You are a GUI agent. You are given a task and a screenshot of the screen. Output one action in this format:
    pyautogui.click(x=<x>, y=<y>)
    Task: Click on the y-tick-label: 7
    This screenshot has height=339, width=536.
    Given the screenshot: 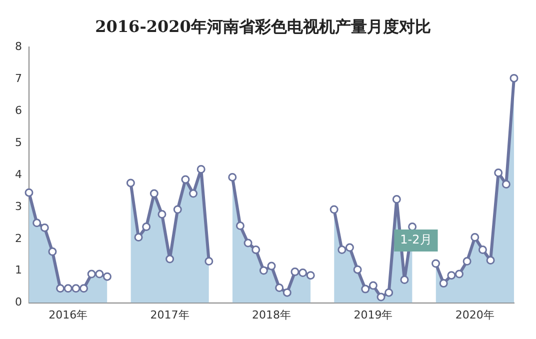 What is the action you would take?
    pyautogui.click(x=18, y=79)
    